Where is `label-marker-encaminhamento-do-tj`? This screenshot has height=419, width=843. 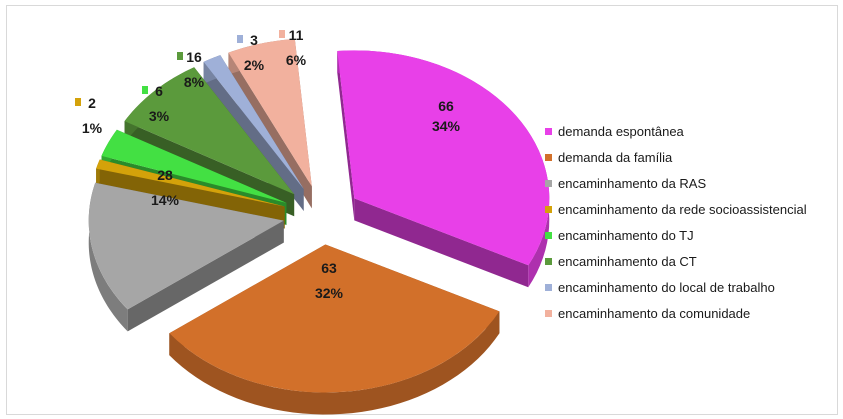
label-marker-encaminhamento-do-tj is located at coordinates (145, 90).